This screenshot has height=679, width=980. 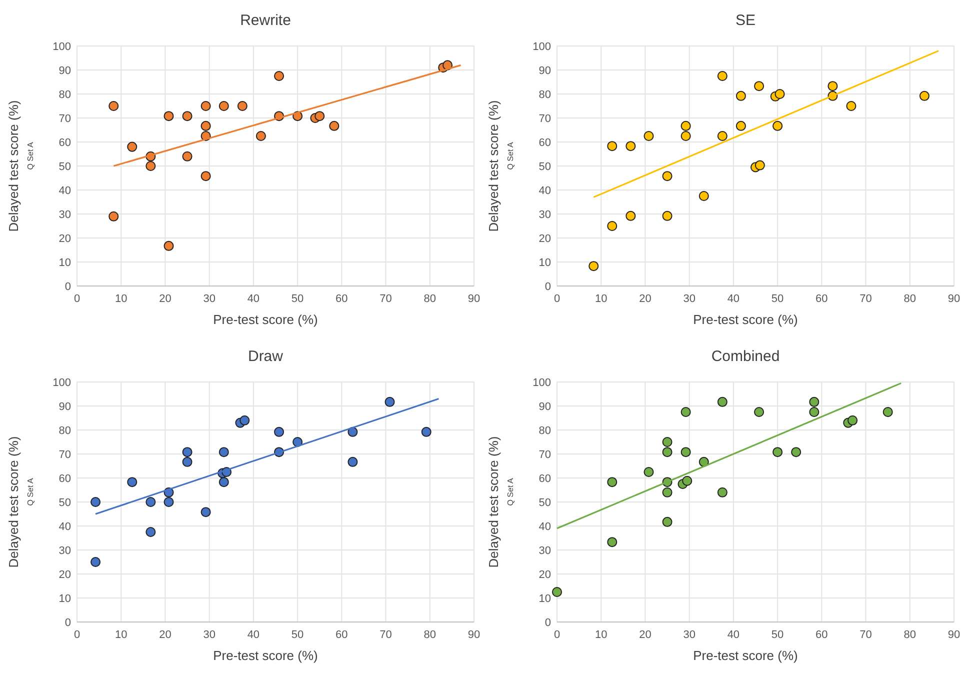 I want to click on x-tick-label: 10, so click(x=121, y=635).